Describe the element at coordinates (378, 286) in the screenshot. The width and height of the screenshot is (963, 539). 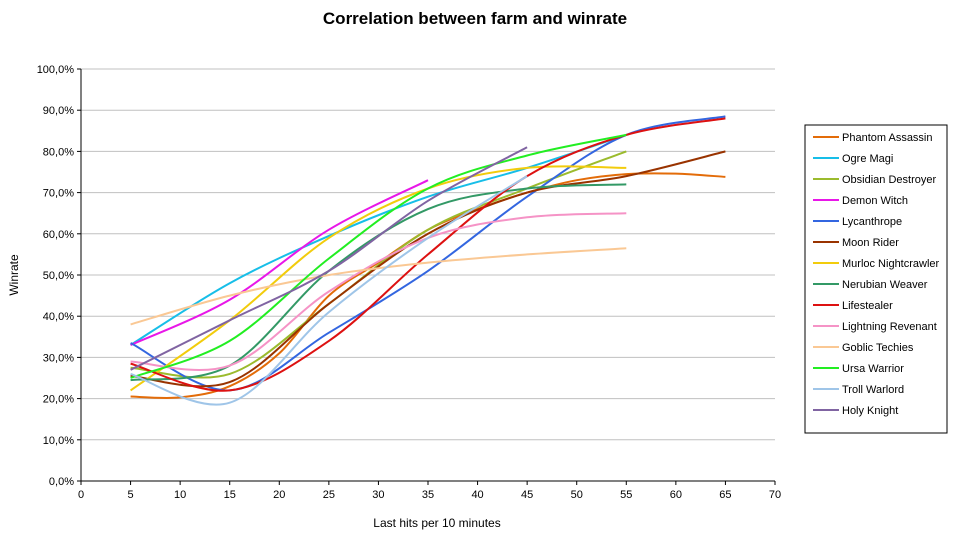
I see `series-line-goblic-techies` at that location.